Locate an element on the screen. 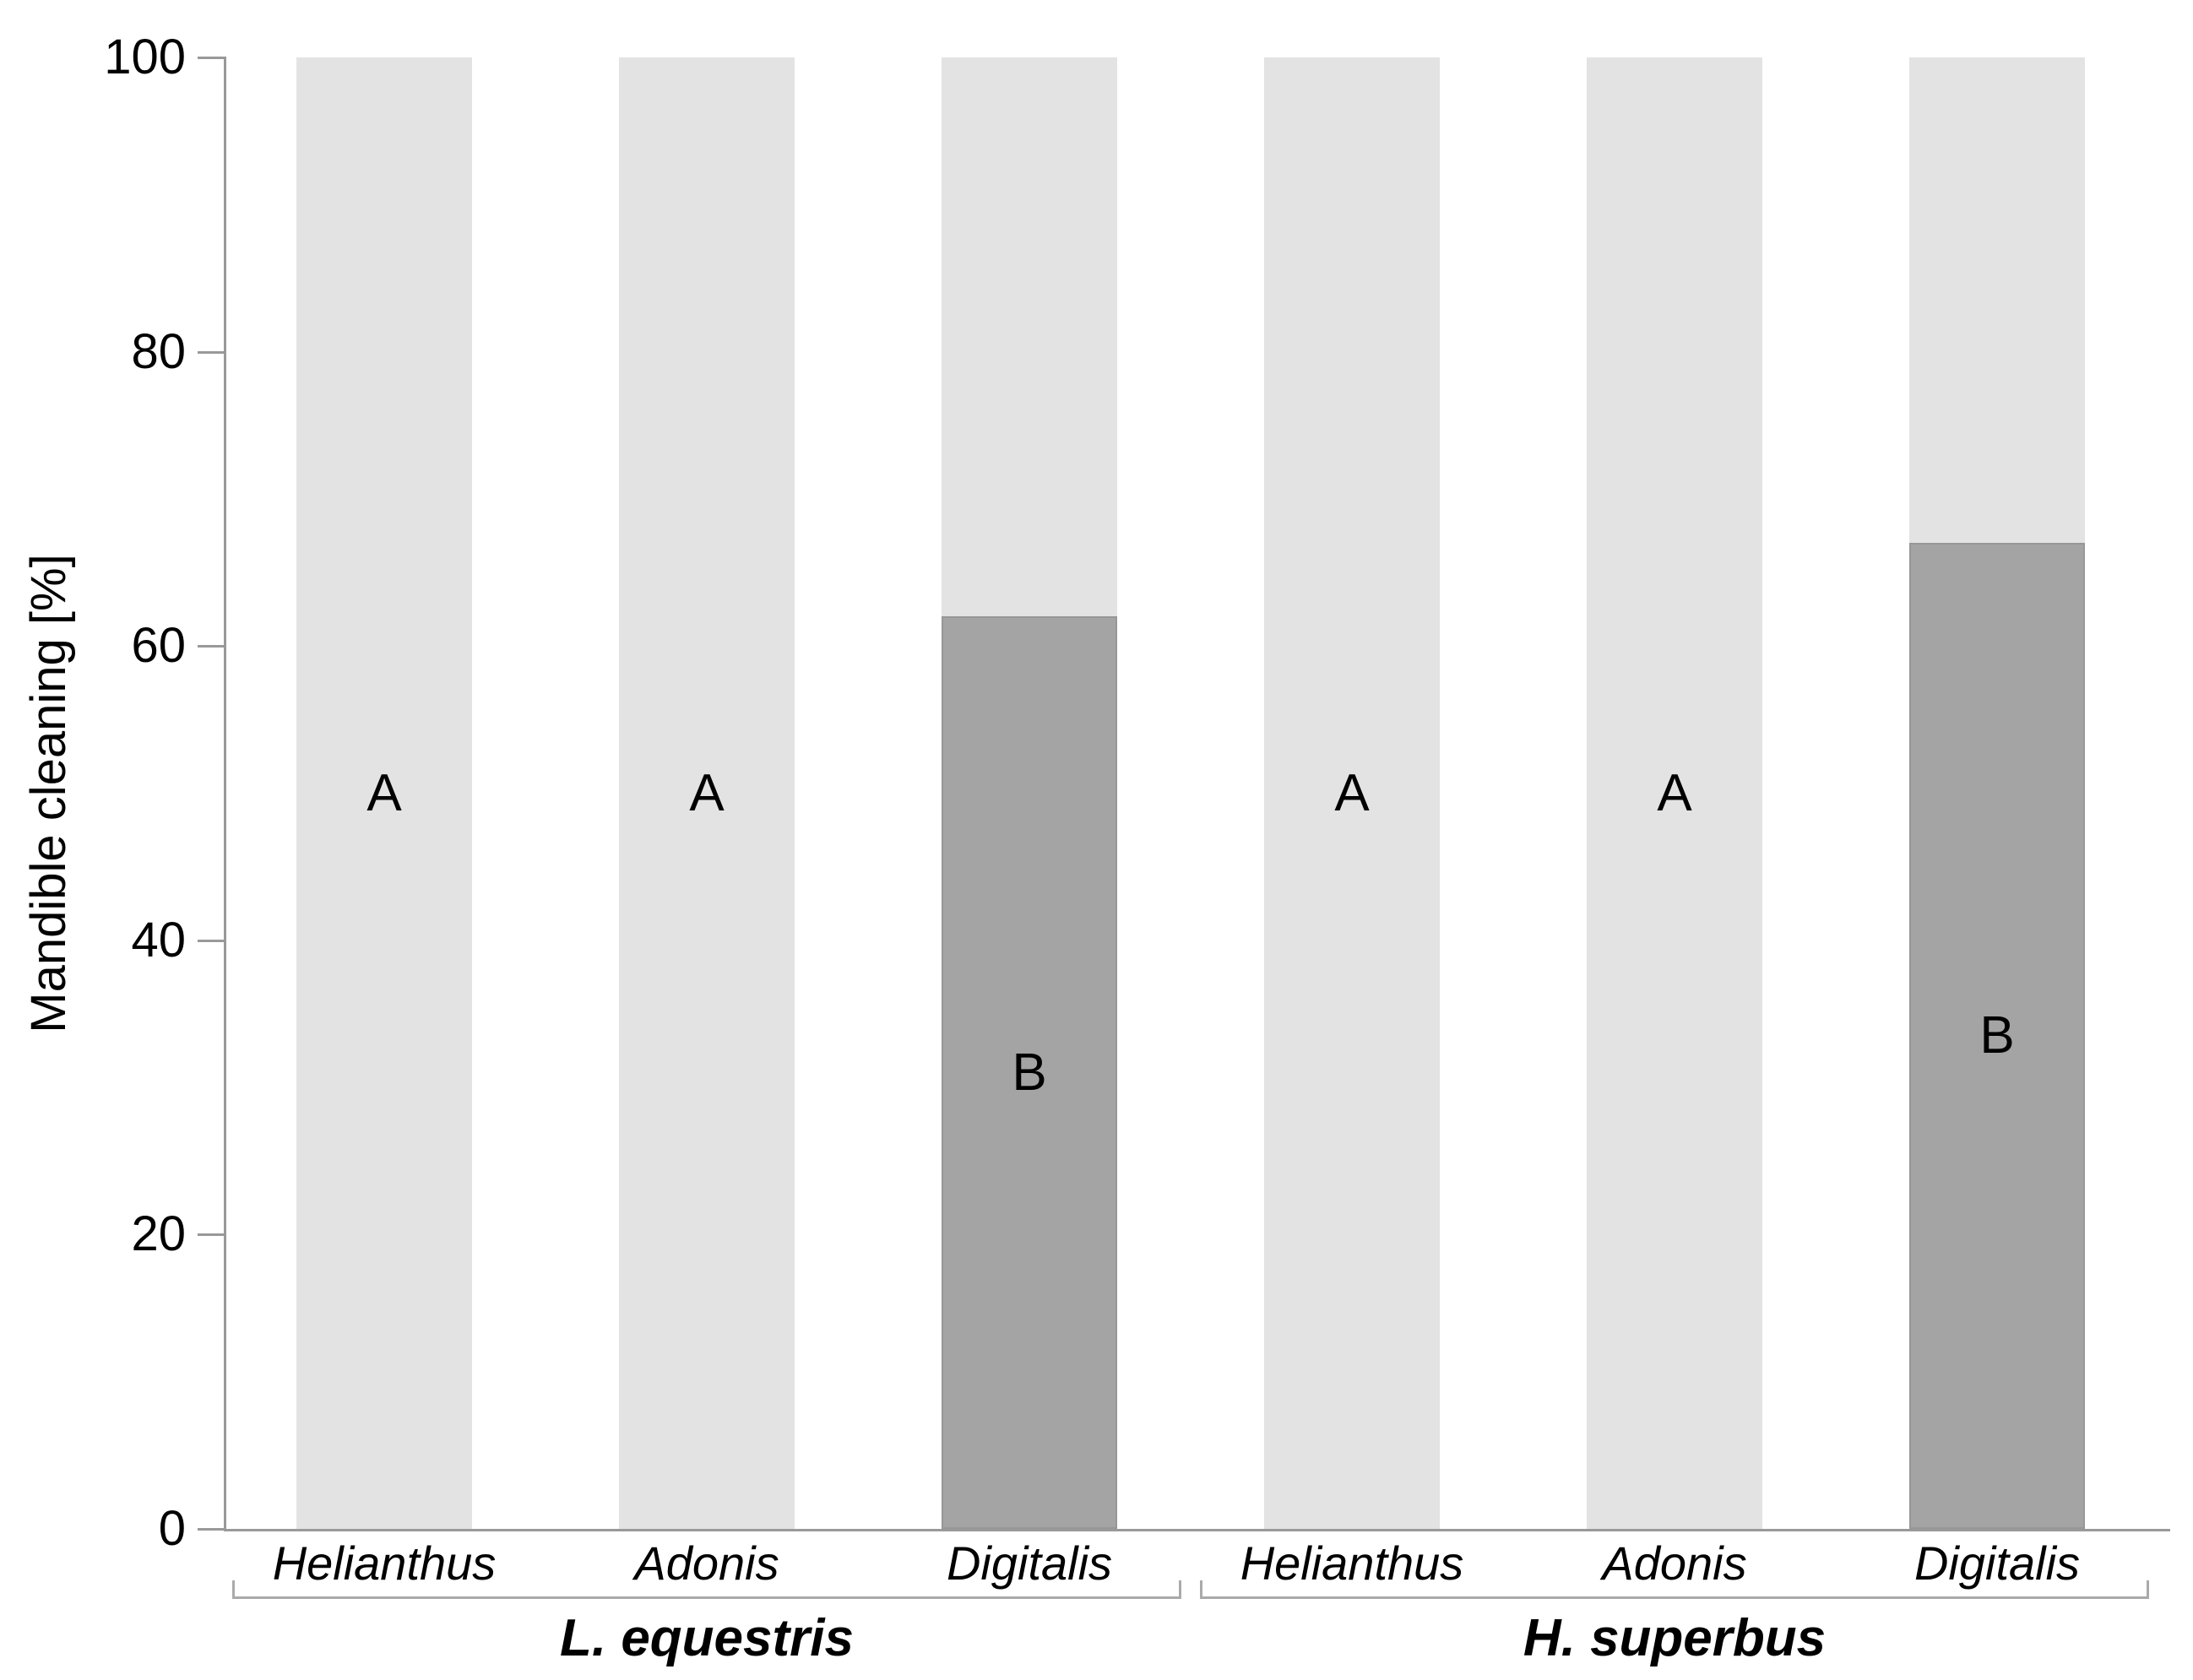 Image resolution: width=2193 pixels, height=1680 pixels. x-axis-line is located at coordinates (1197, 1530).